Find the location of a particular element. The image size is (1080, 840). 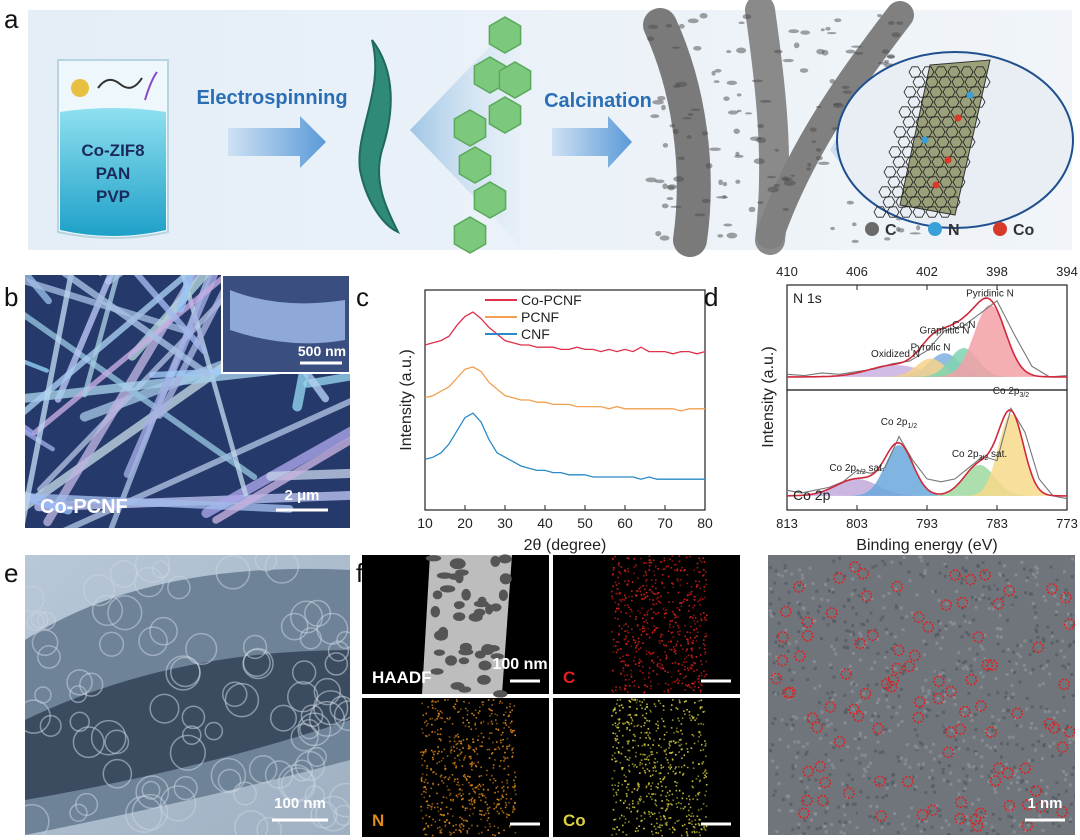

polymer-chain is located at coordinates (151, 86).